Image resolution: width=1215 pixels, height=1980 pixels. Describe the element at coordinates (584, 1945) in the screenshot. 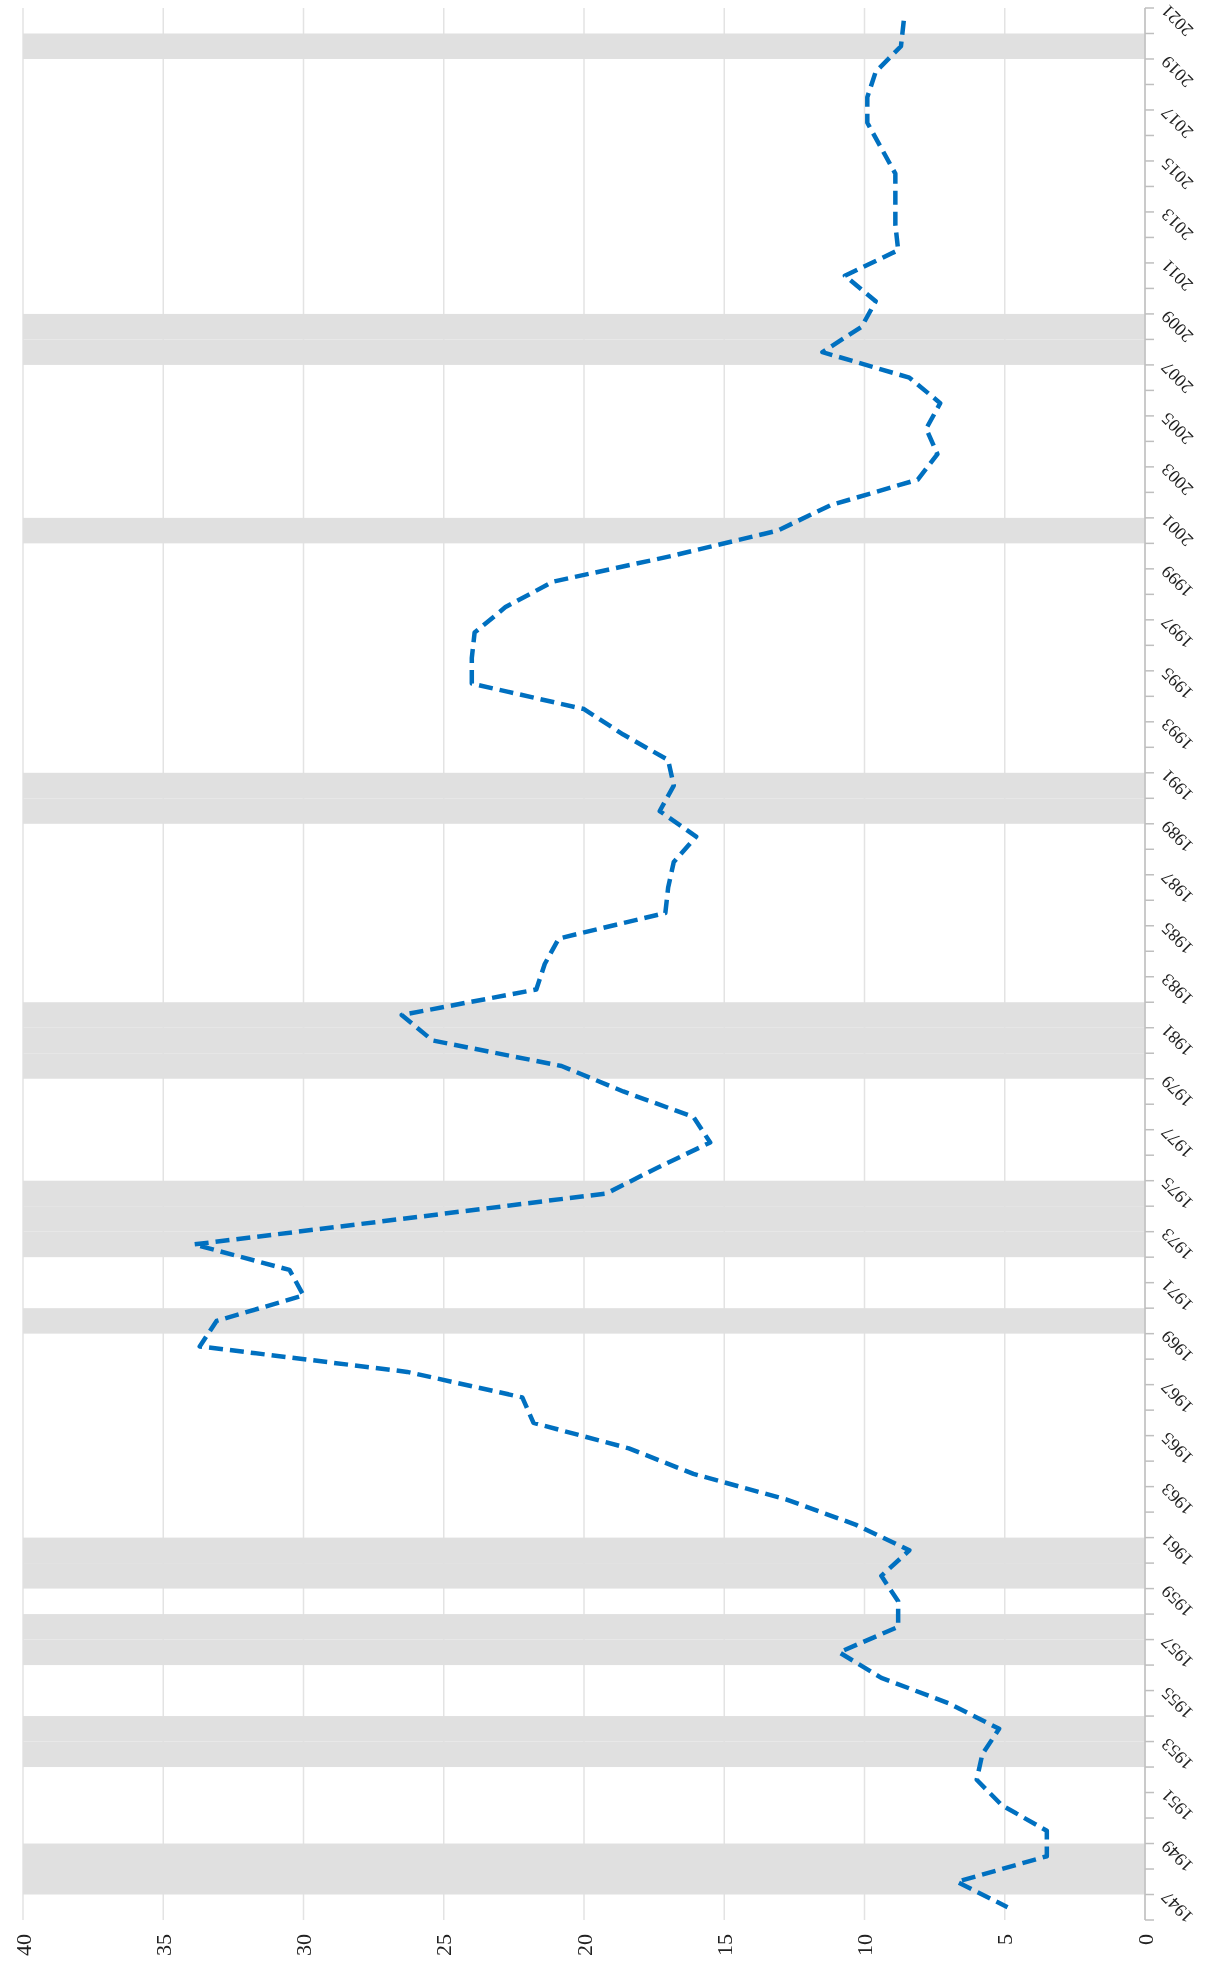

I see `x-tick-label: 20` at that location.